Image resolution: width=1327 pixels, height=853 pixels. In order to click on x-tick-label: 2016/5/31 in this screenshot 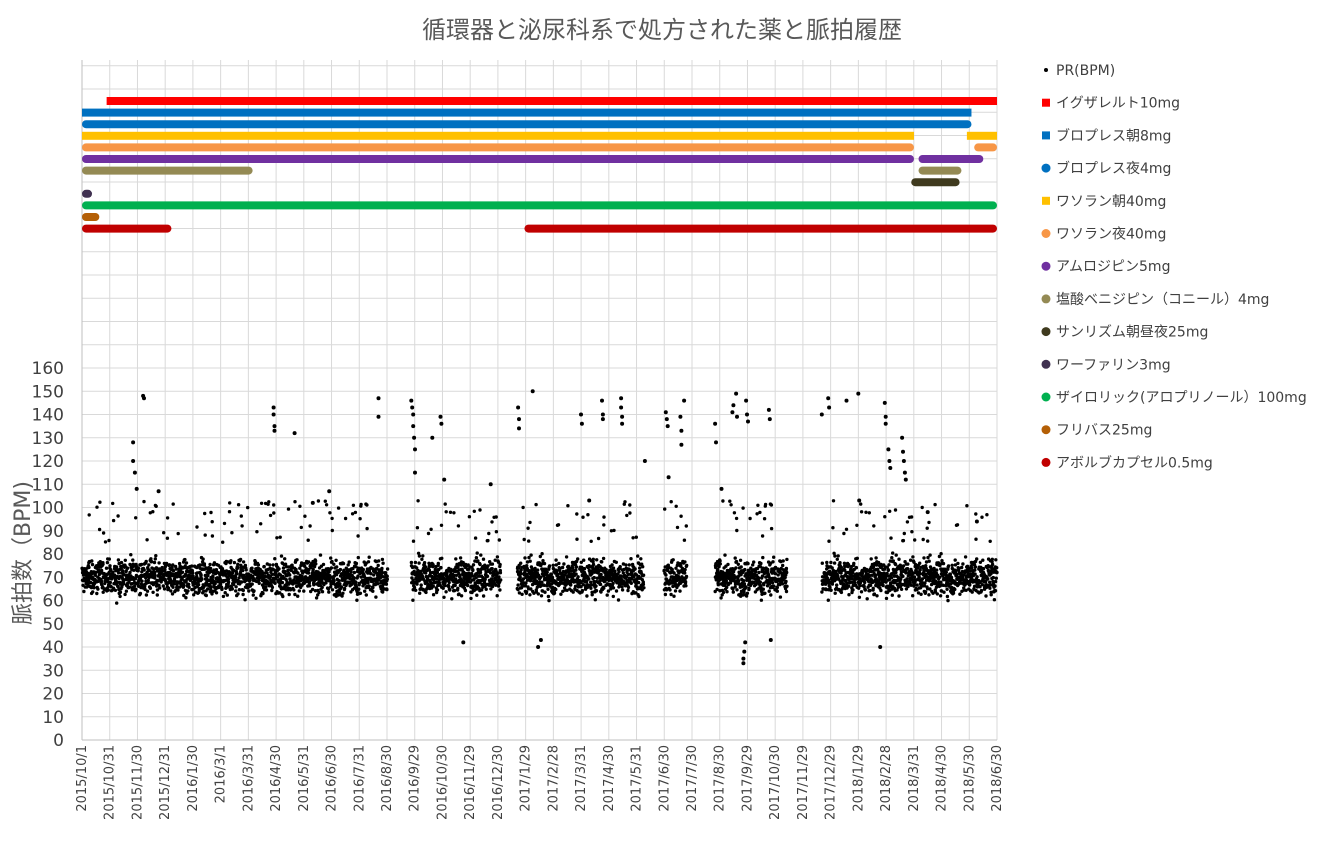, I will do `click(304, 778)`.